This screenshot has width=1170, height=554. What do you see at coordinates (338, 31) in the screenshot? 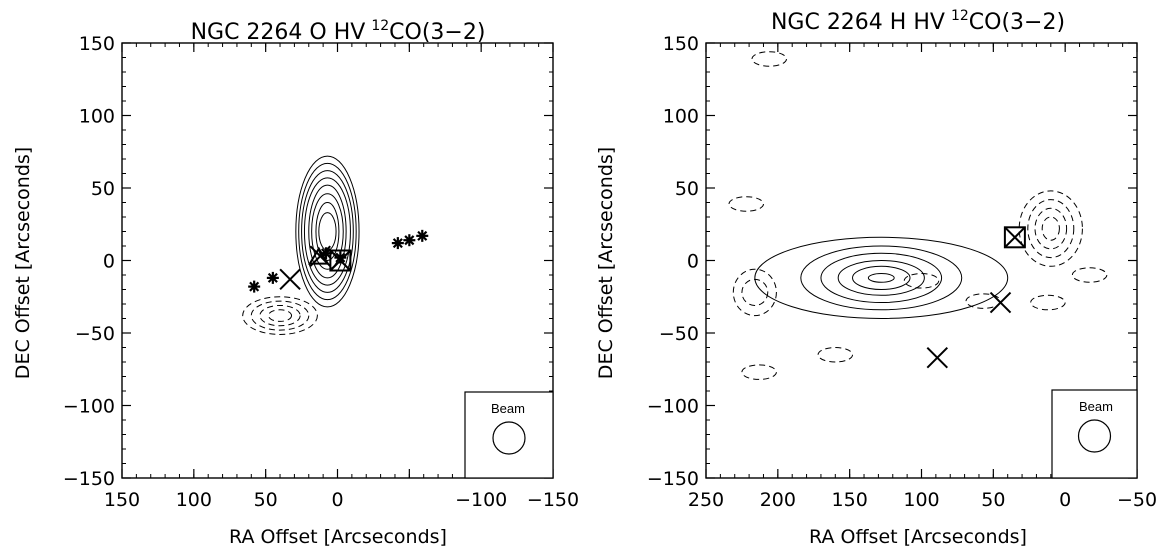
I see `panel-title: NGC 2264 O HV 12CO(3−2)` at bounding box center [338, 31].